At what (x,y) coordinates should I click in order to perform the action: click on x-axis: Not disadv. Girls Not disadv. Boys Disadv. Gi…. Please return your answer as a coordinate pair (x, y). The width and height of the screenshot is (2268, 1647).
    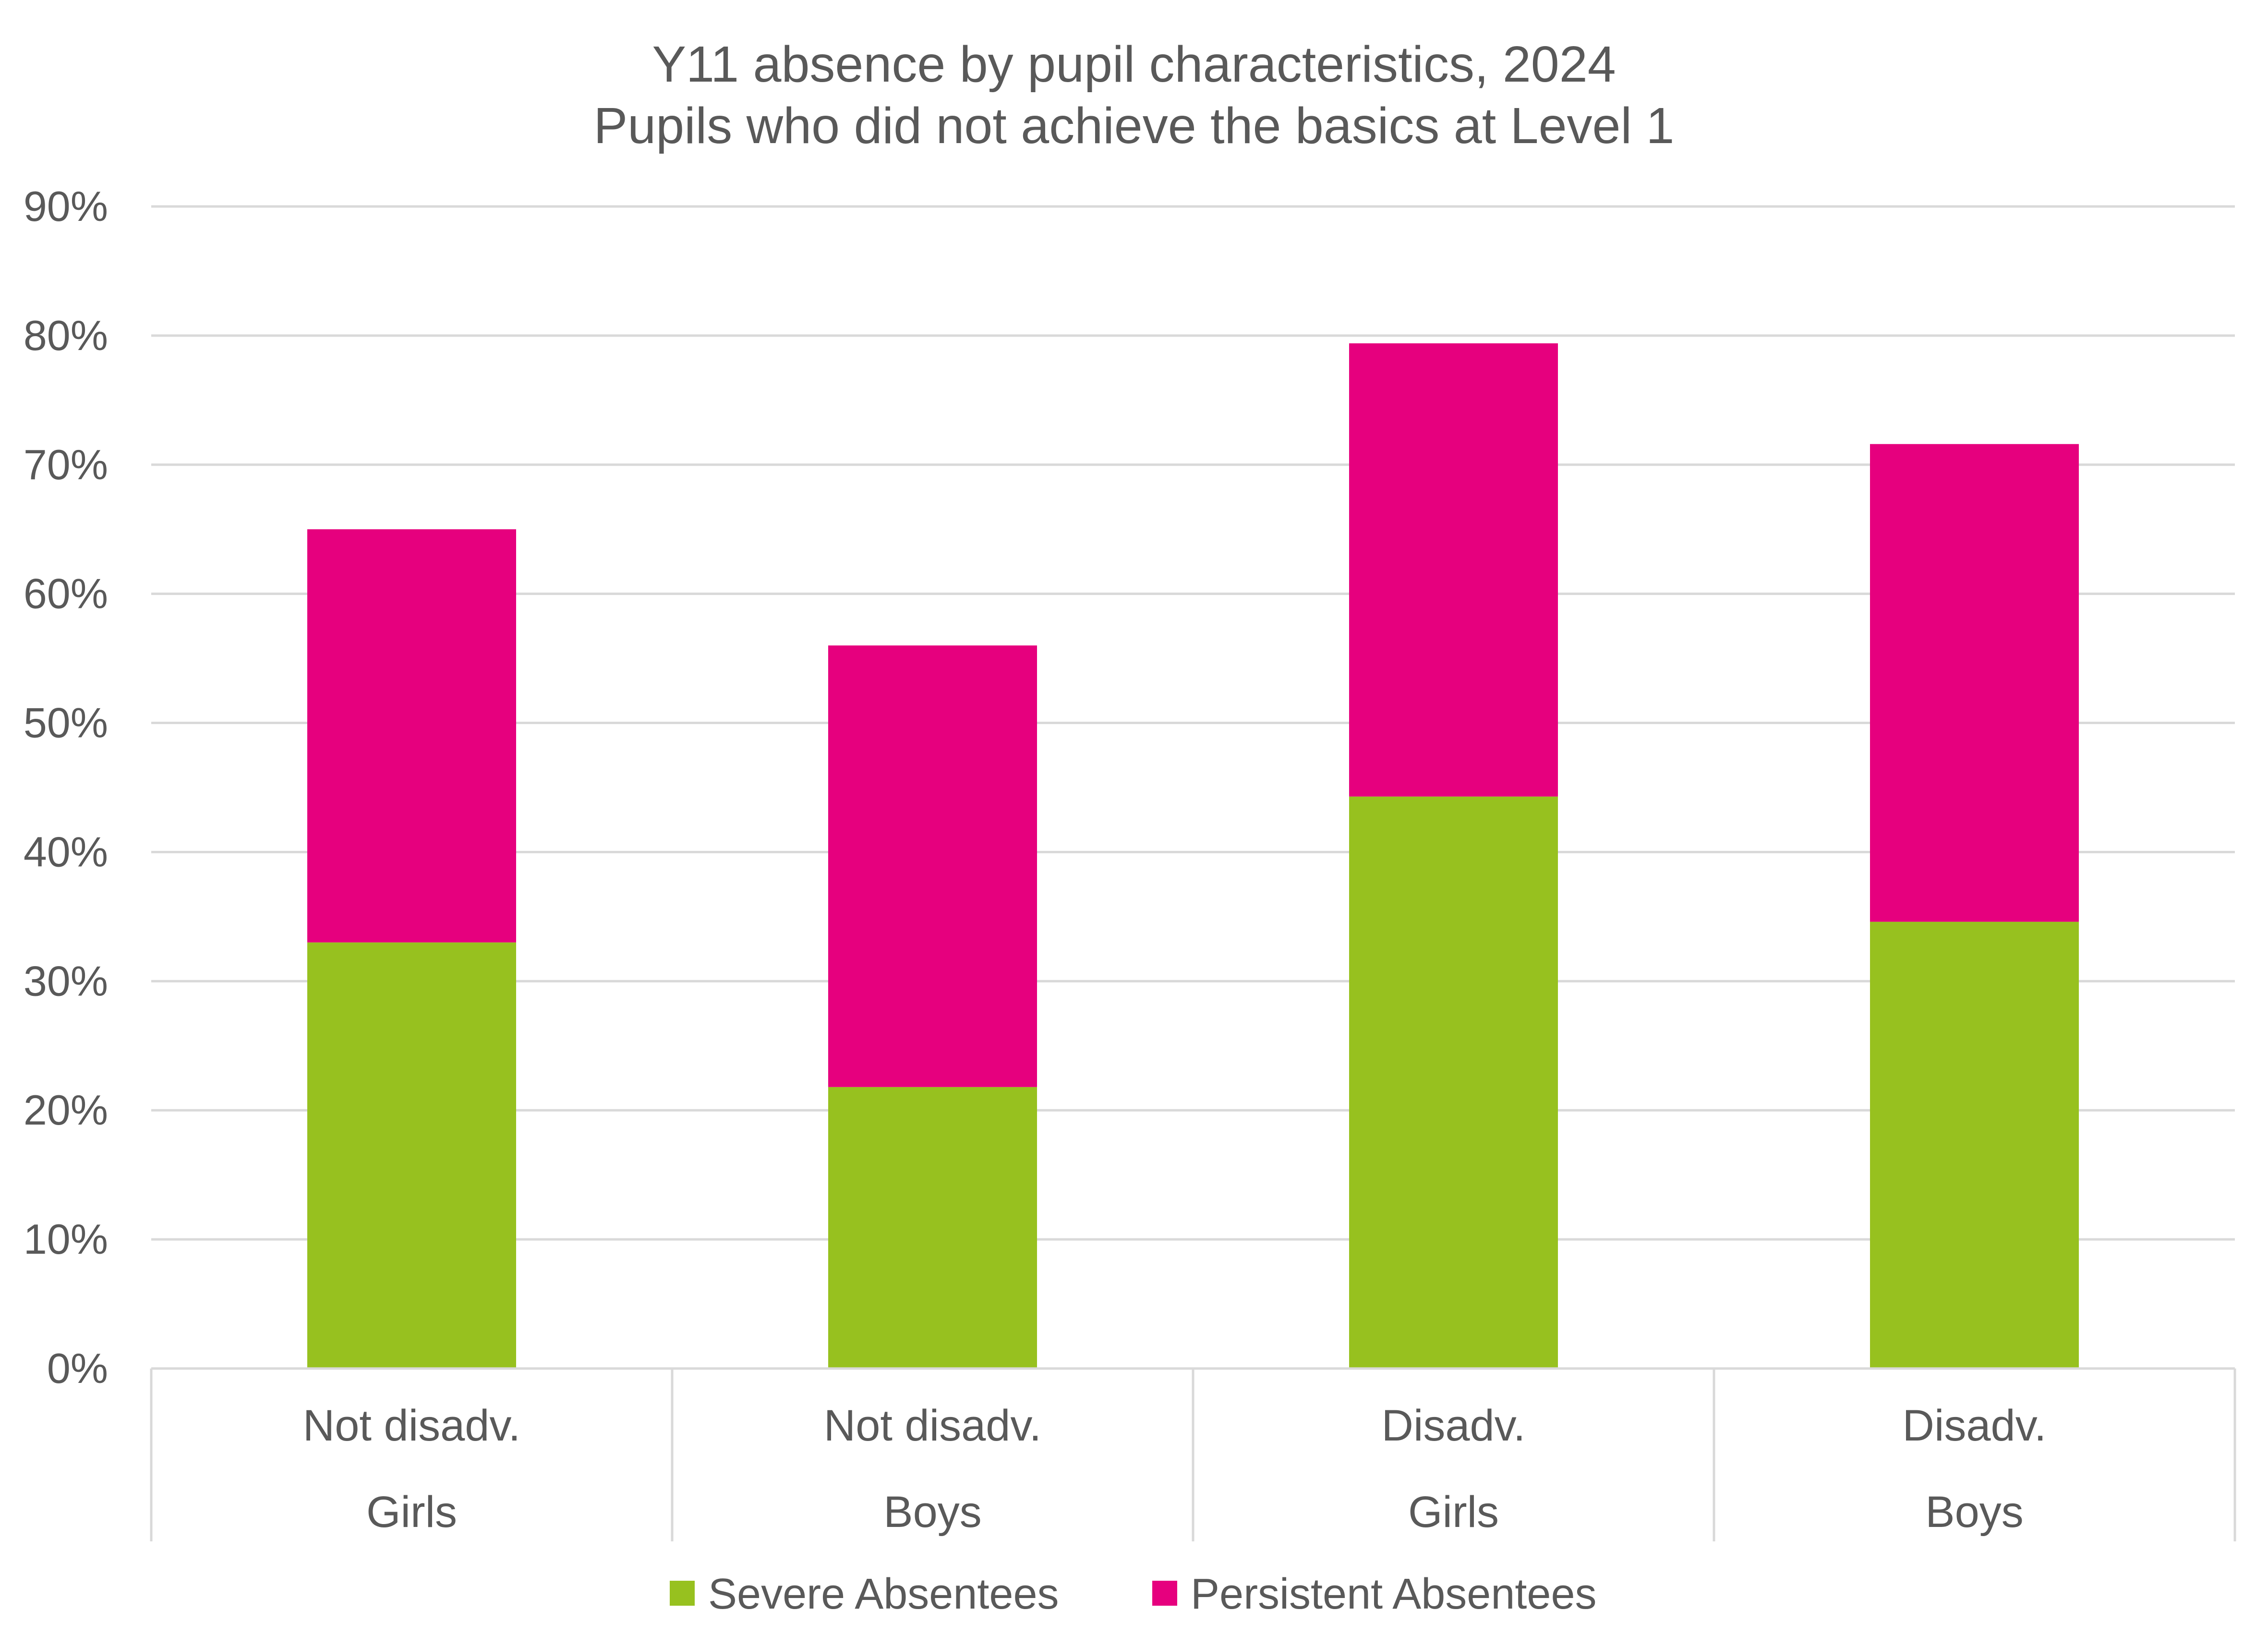
    Looking at the image, I should click on (1193, 1454).